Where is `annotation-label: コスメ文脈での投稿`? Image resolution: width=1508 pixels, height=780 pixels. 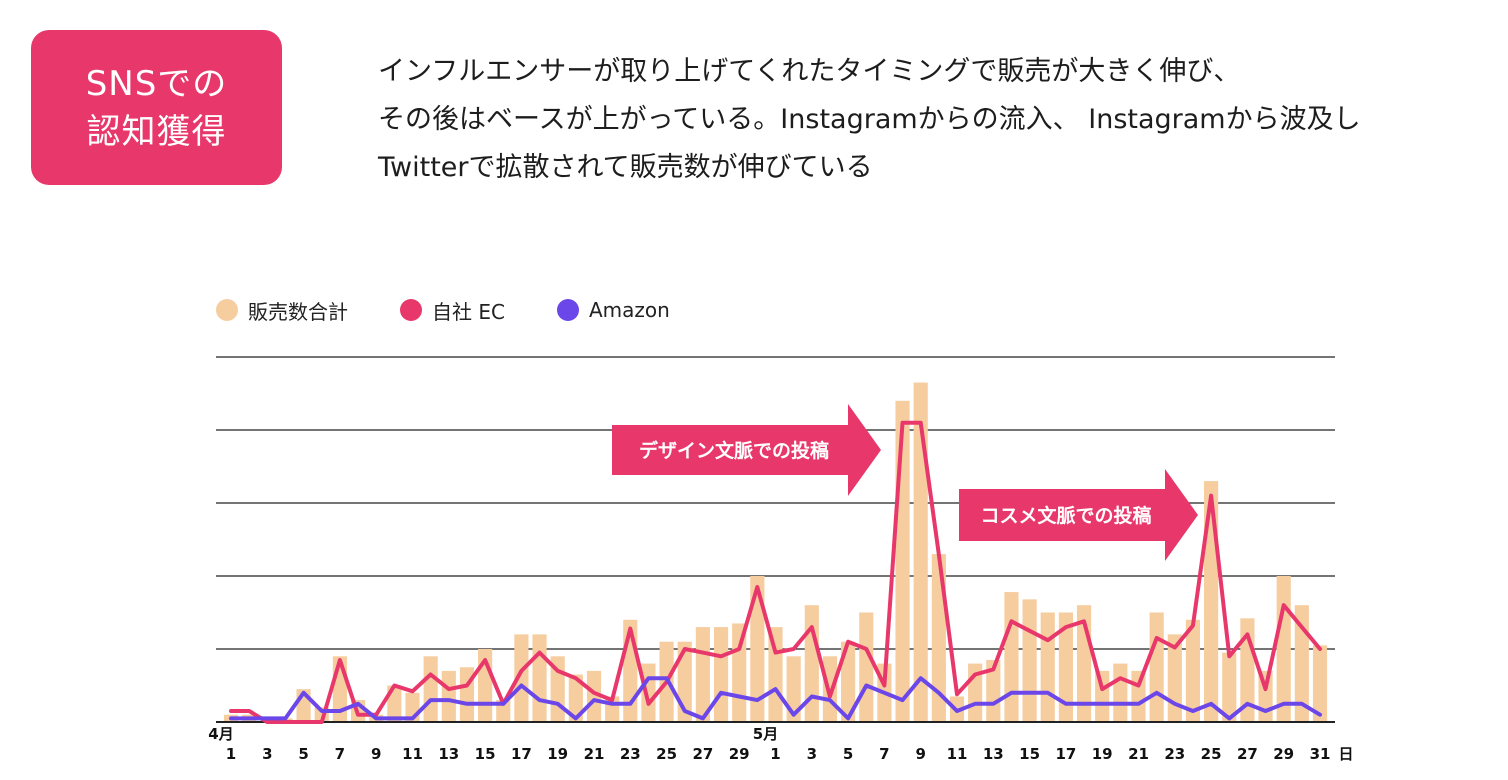 annotation-label: コスメ文脈での投稿 is located at coordinates (1065, 515).